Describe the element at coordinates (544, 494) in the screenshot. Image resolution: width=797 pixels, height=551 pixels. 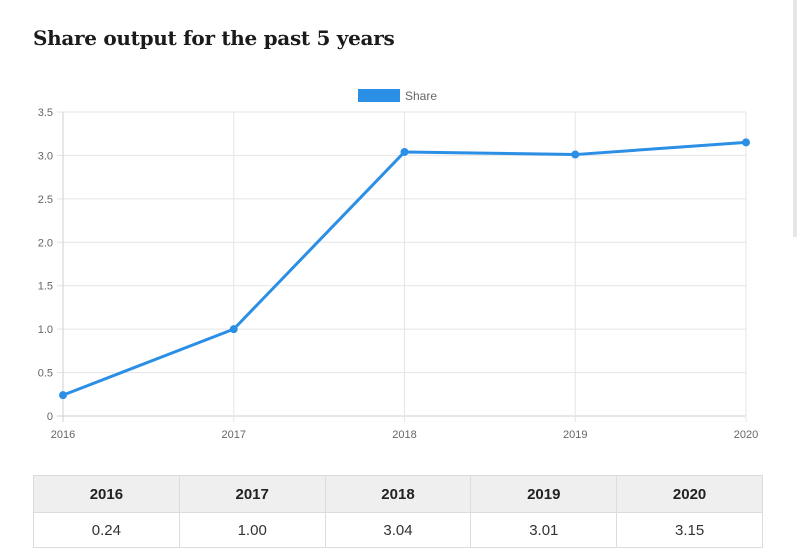
I see `table-header-cell: 2019` at that location.